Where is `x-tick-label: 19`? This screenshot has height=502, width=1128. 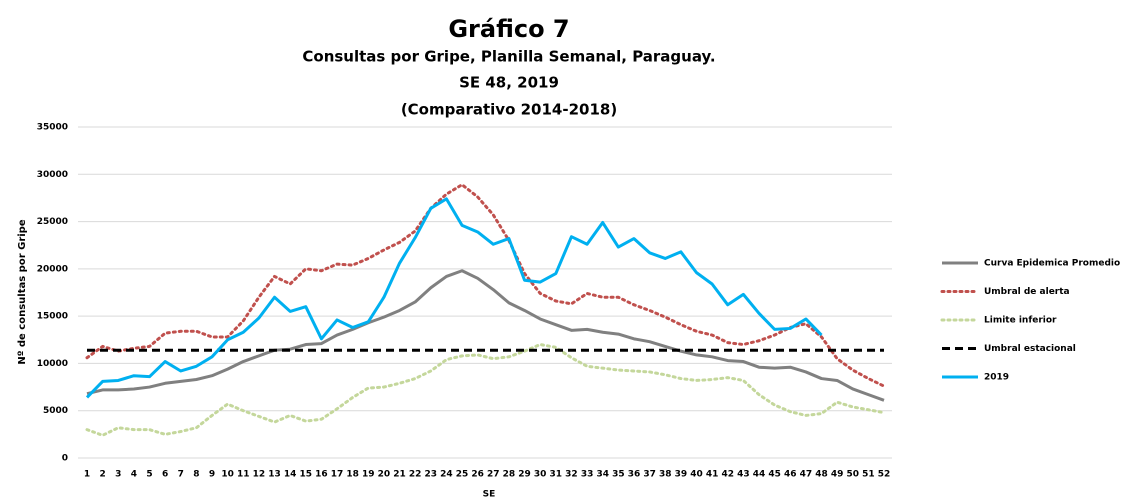
x-tick-label: 19 is located at coordinates (368, 475).